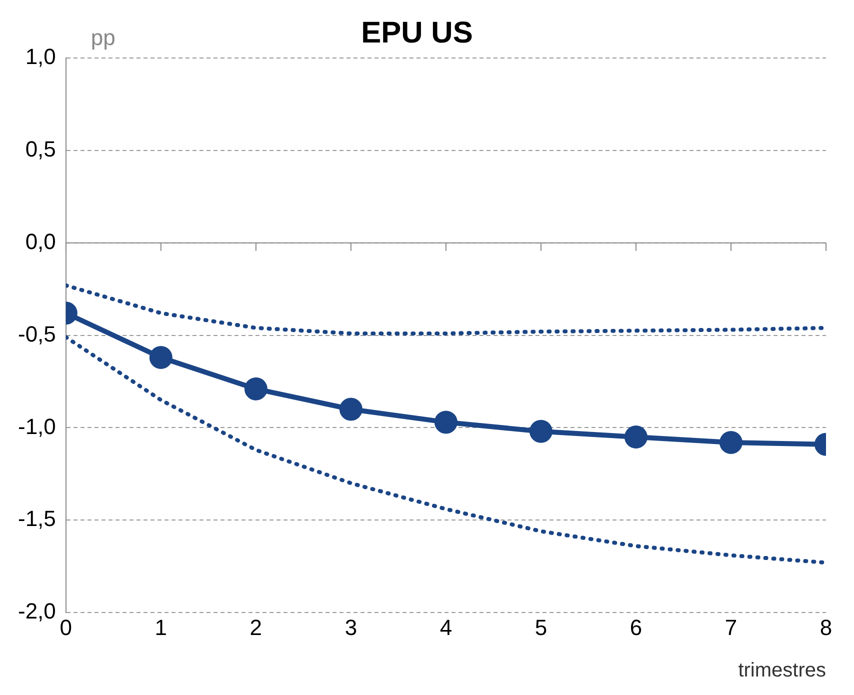  What do you see at coordinates (541, 627) in the screenshot?
I see `x-tick-label: 5` at bounding box center [541, 627].